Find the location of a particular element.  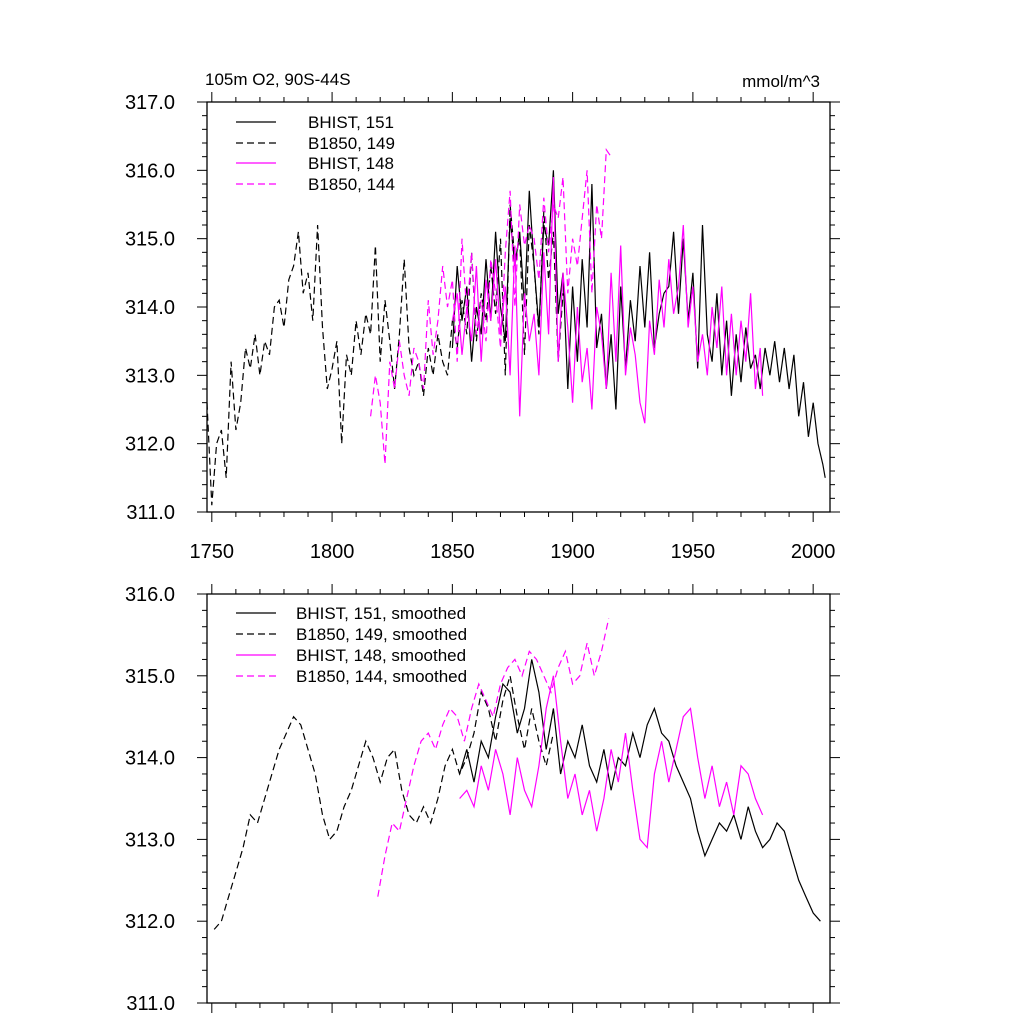

legend-label: B1850, 144, smoothed is located at coordinates (381, 676).